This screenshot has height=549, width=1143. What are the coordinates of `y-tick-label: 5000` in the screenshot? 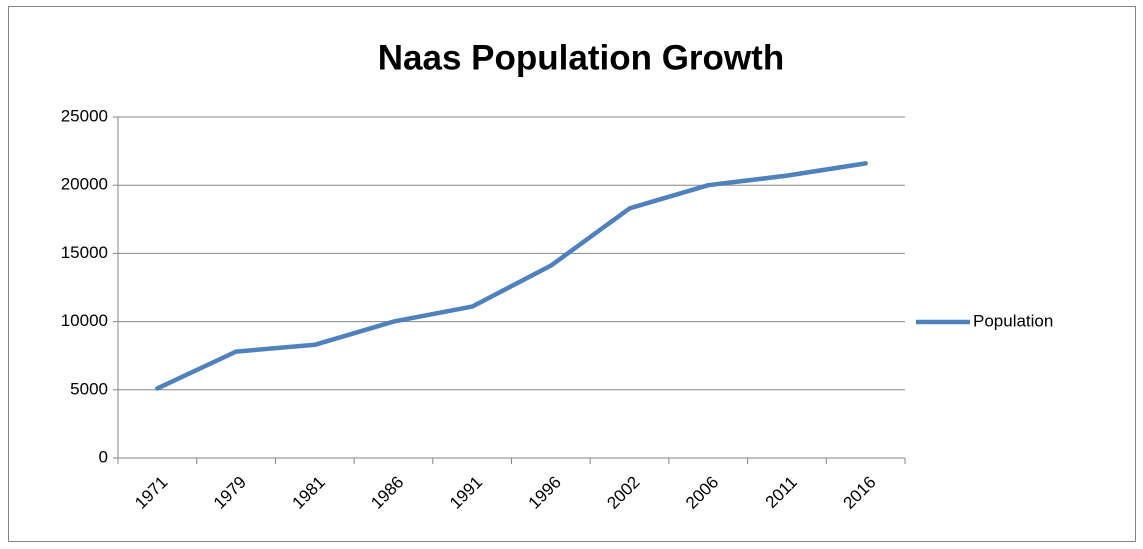 It's located at (89, 388).